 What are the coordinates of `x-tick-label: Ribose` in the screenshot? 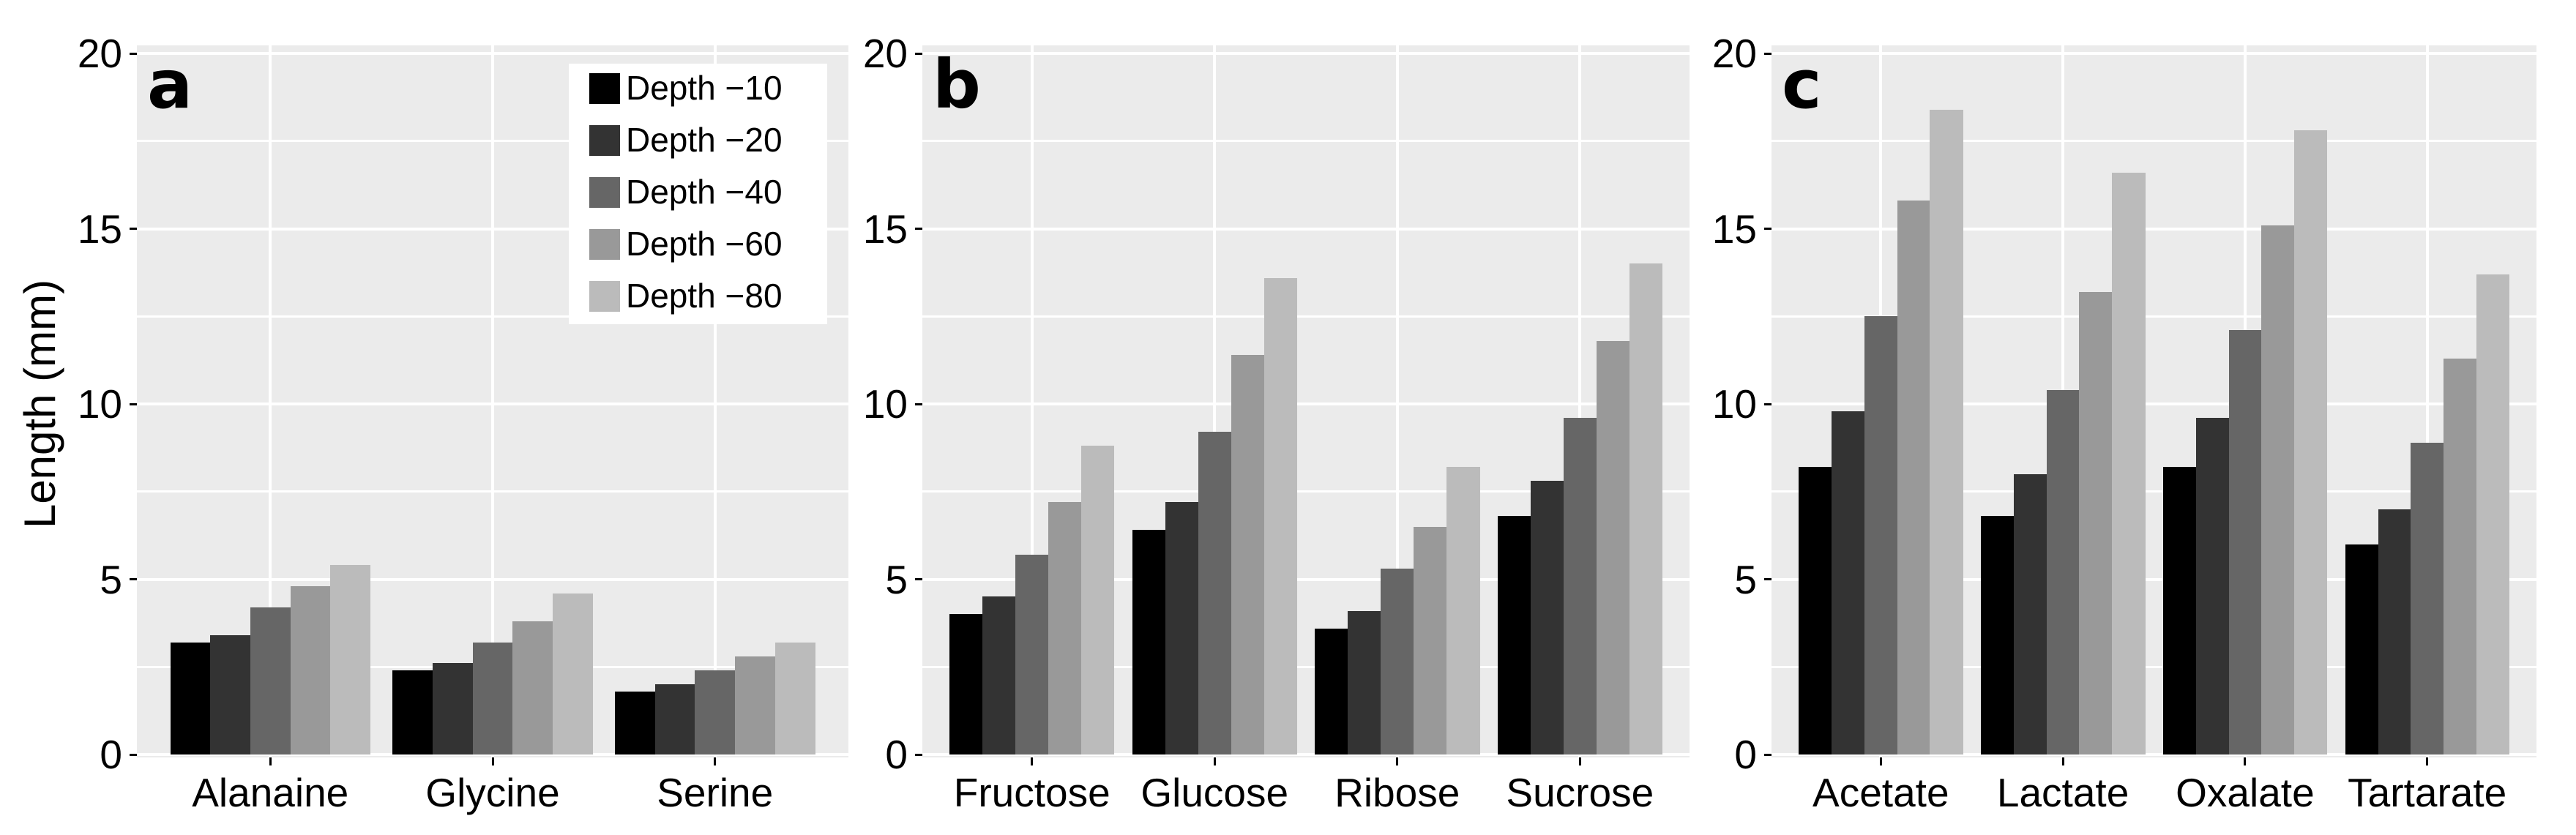 It's located at (1397, 792).